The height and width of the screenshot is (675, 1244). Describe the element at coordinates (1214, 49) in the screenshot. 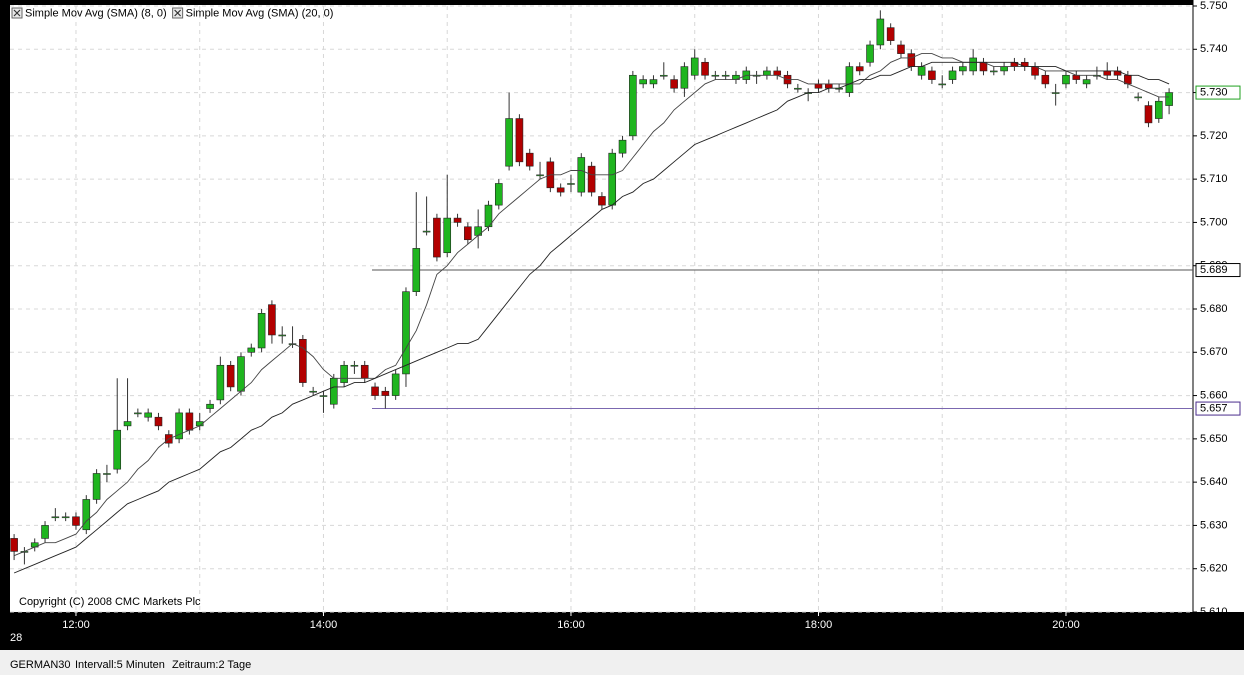

I see `y-tick-label: 5.740` at that location.